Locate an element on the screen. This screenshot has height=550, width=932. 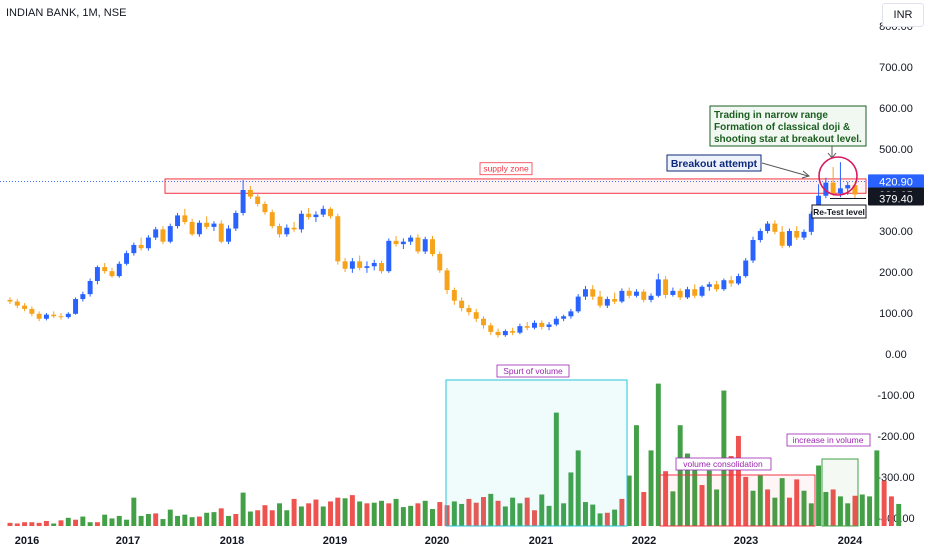
increase-volume-label: increase in volume is located at coordinates (828, 440).